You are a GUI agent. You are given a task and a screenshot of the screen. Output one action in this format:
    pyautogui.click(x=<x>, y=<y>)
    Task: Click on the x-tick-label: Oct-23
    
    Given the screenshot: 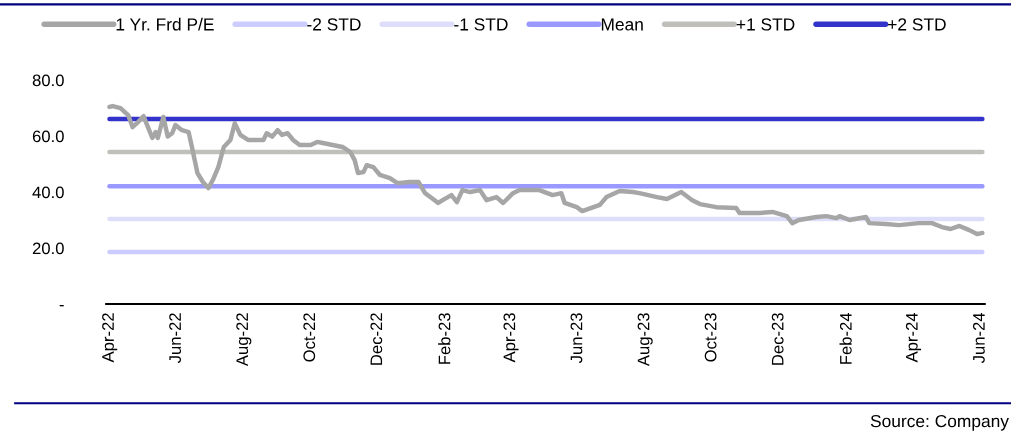 What is the action you would take?
    pyautogui.click(x=710, y=337)
    